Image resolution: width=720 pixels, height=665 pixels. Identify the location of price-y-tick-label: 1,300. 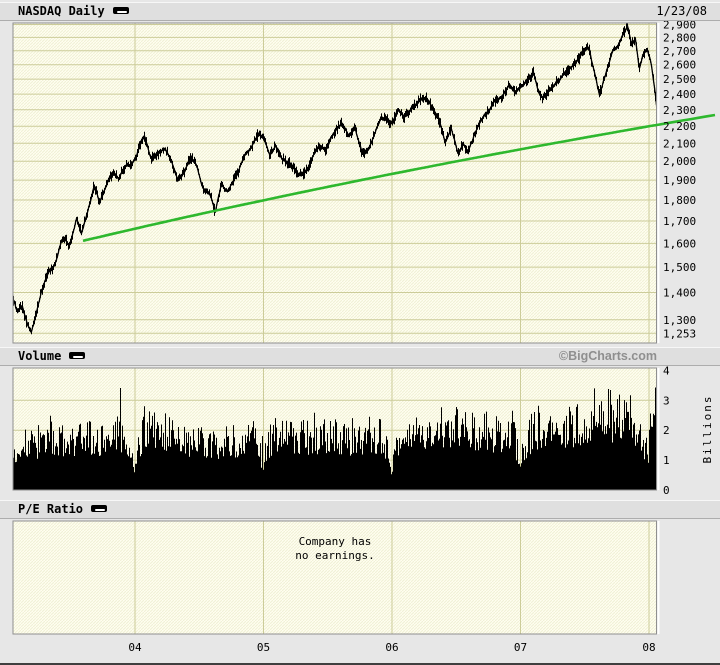
(679, 320).